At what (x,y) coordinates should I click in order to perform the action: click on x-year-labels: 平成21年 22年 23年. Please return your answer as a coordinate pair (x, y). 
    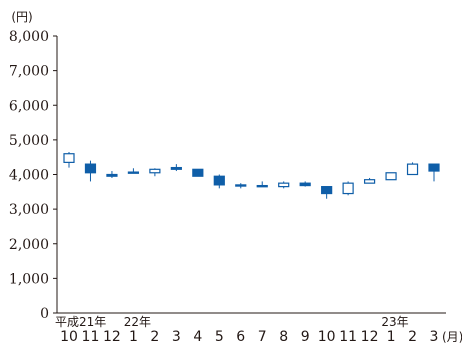
    Looking at the image, I should click on (232, 322).